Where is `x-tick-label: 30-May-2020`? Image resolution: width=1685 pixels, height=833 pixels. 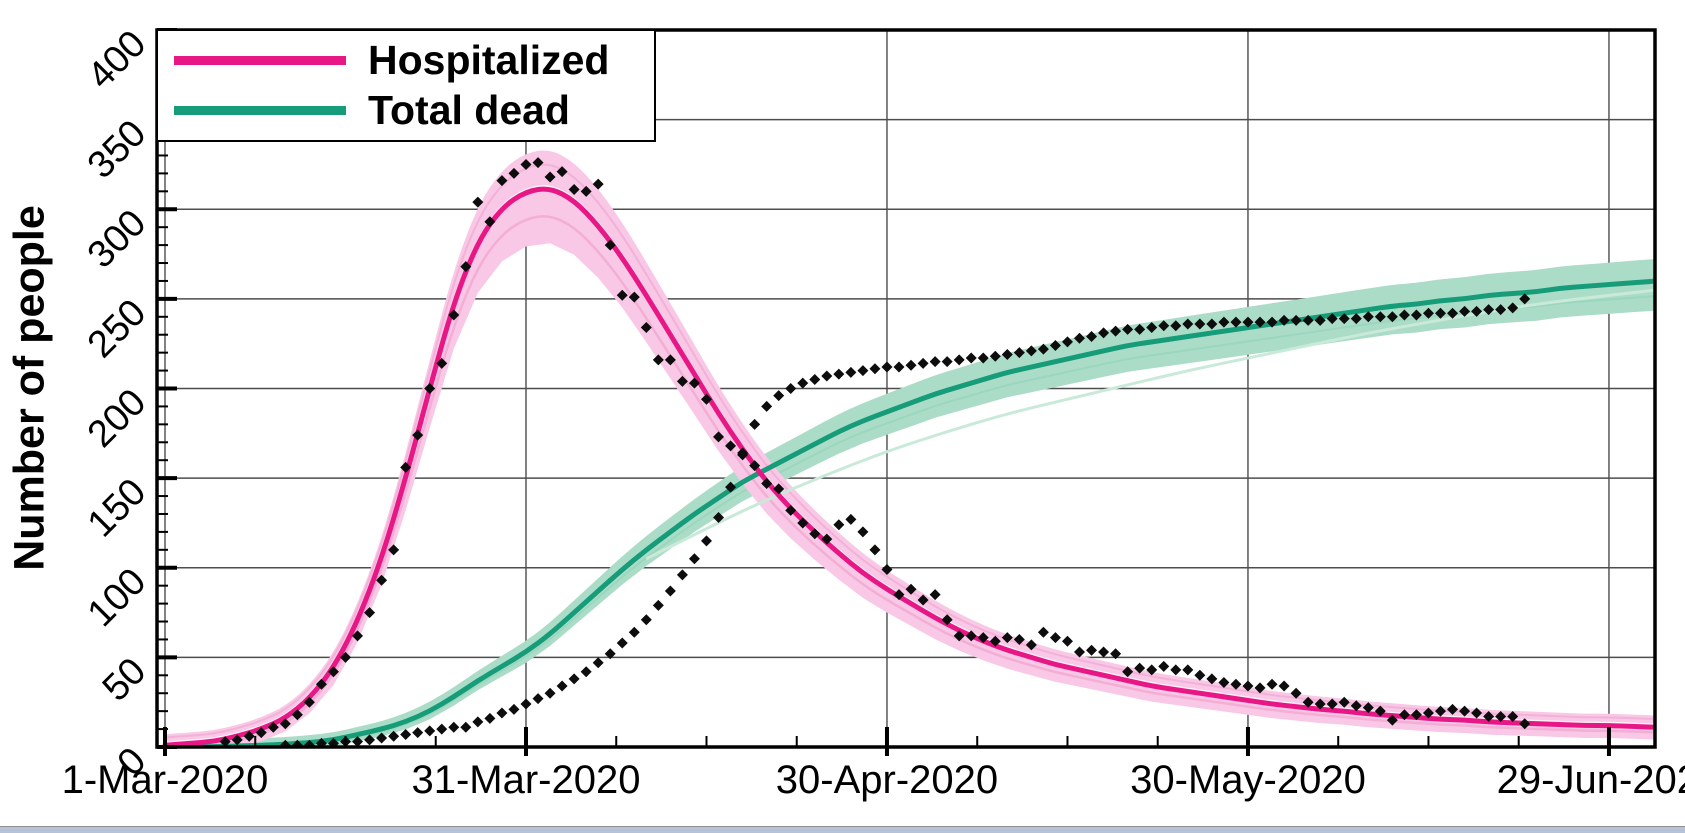 x-tick-label: 30-May-2020 is located at coordinates (1248, 780).